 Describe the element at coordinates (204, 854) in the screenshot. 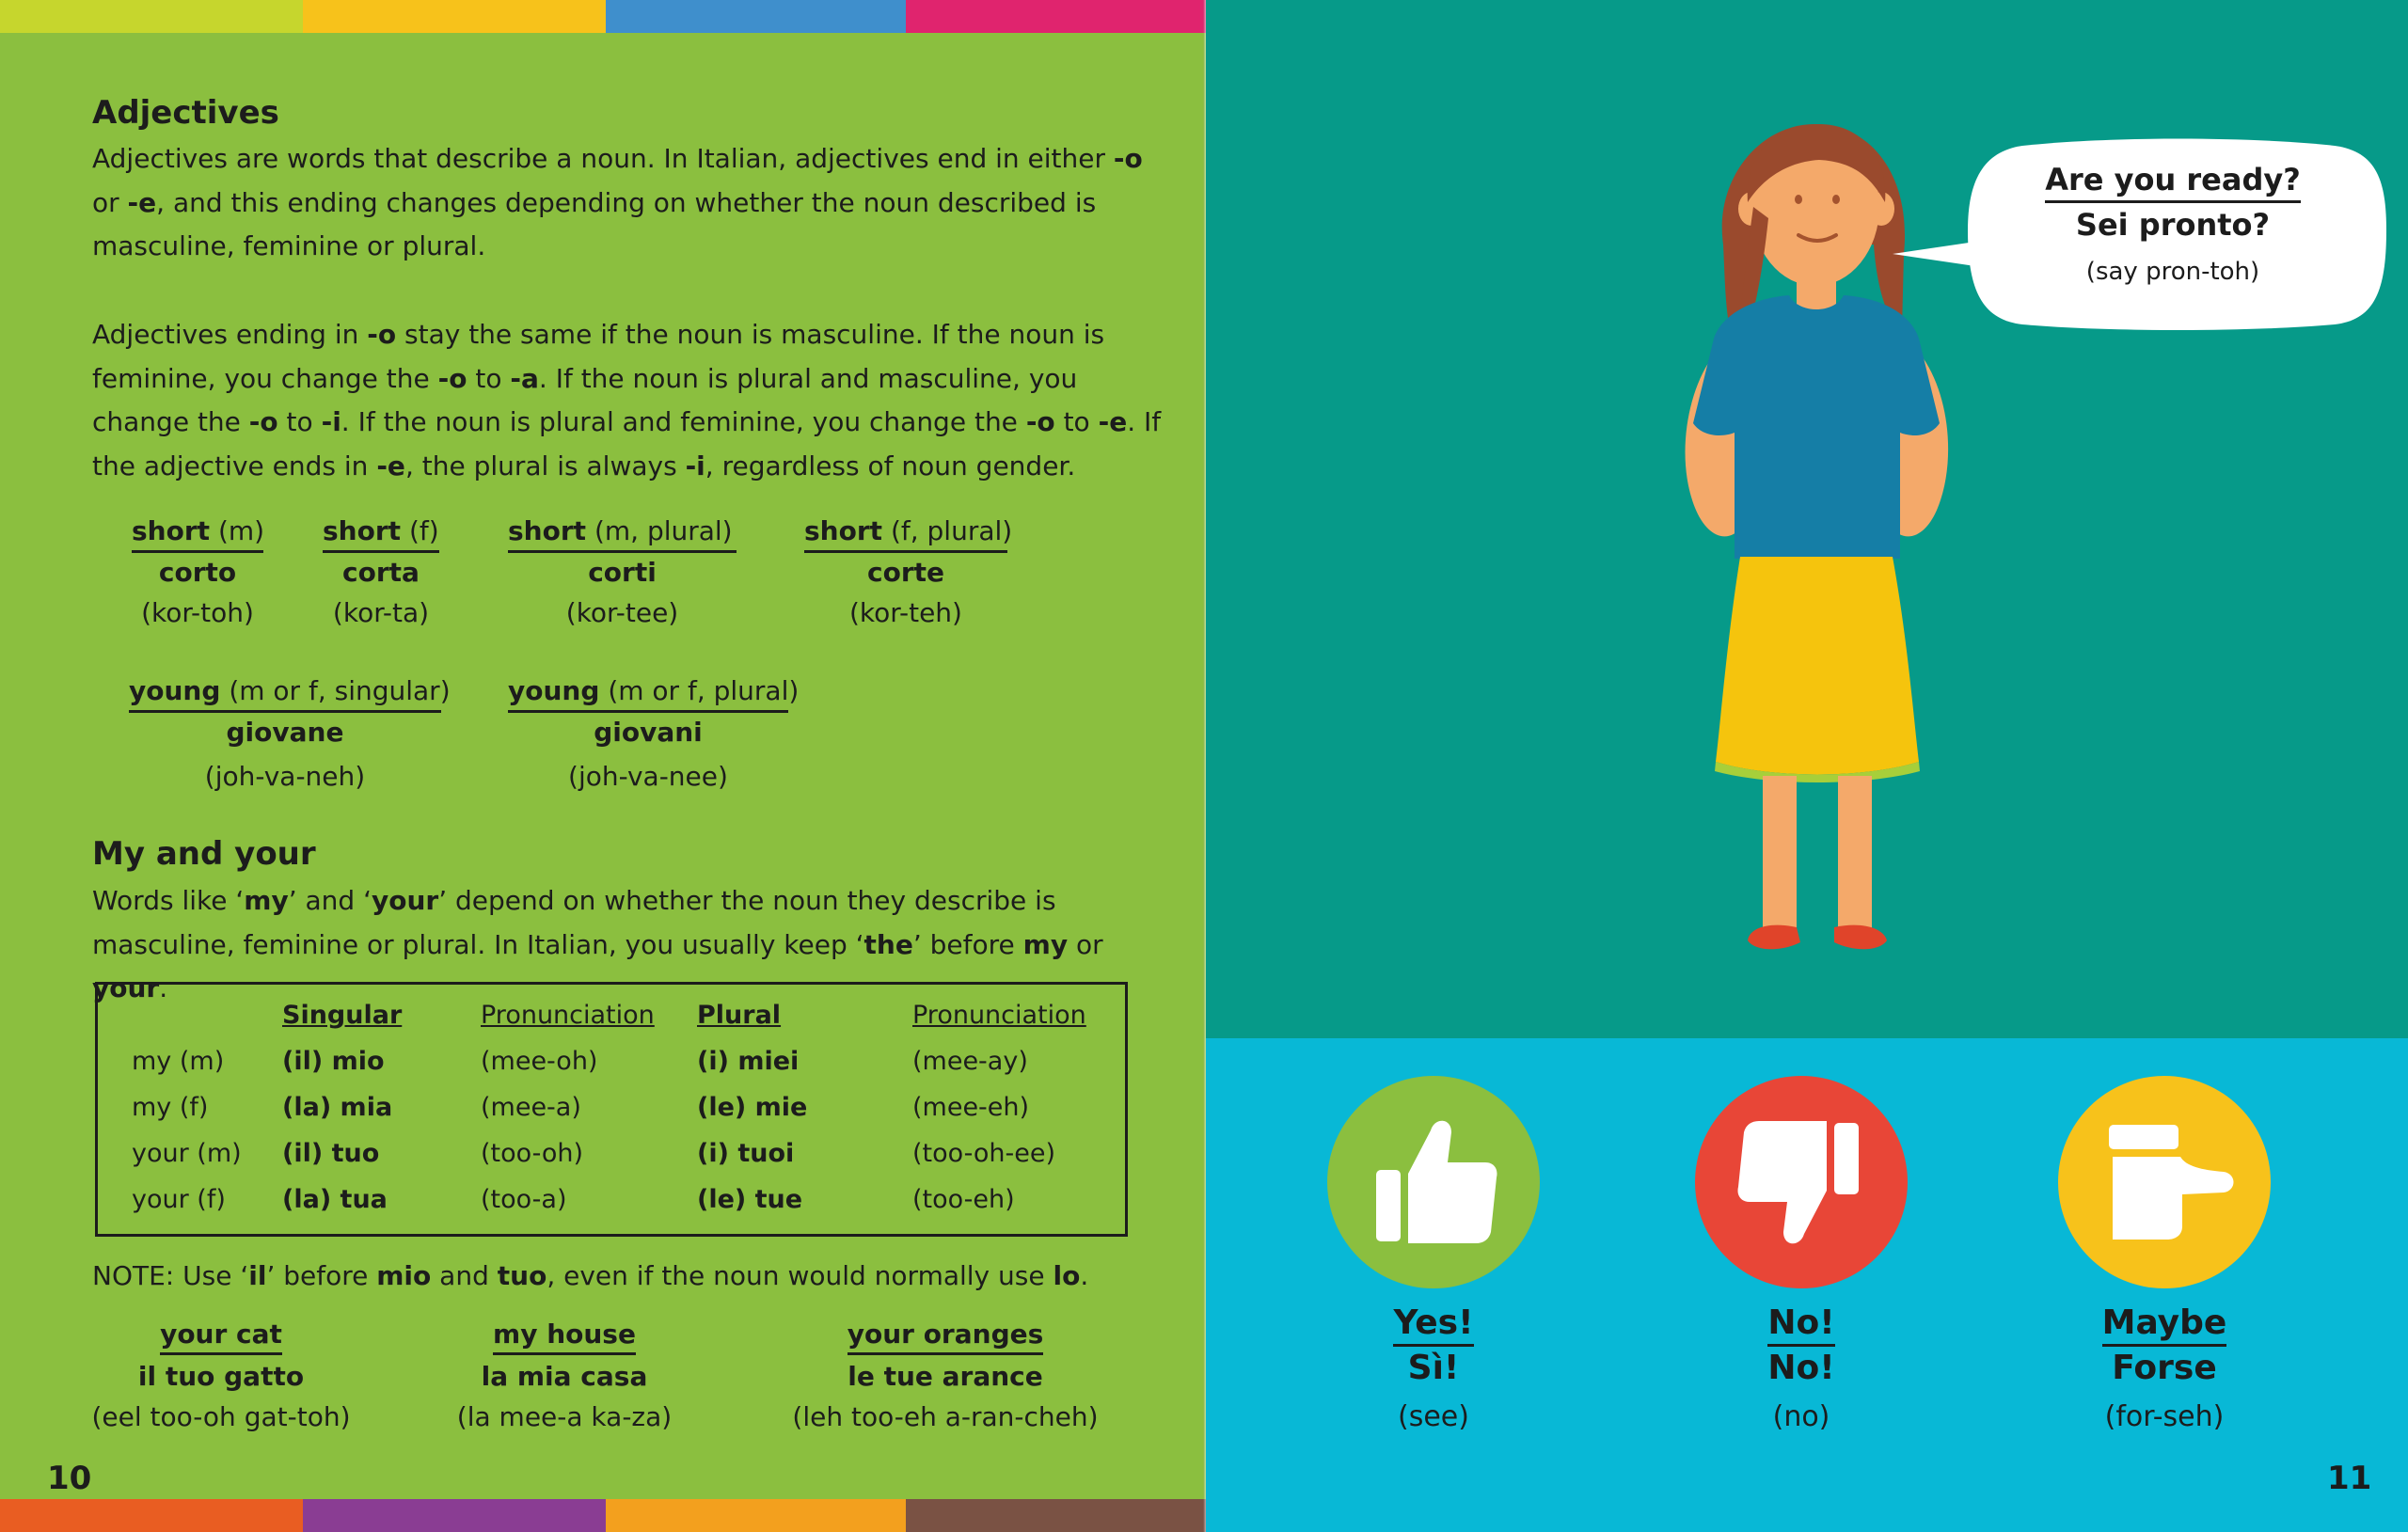

I see `my-and-your-title: My and your` at that location.